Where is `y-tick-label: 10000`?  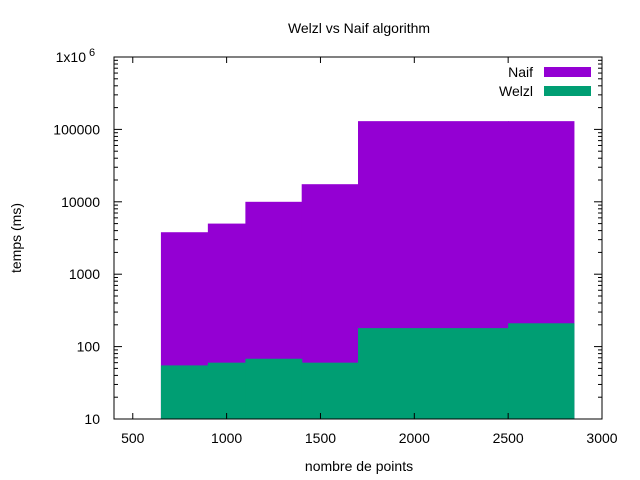
y-tick-label: 10000 is located at coordinates (80, 202).